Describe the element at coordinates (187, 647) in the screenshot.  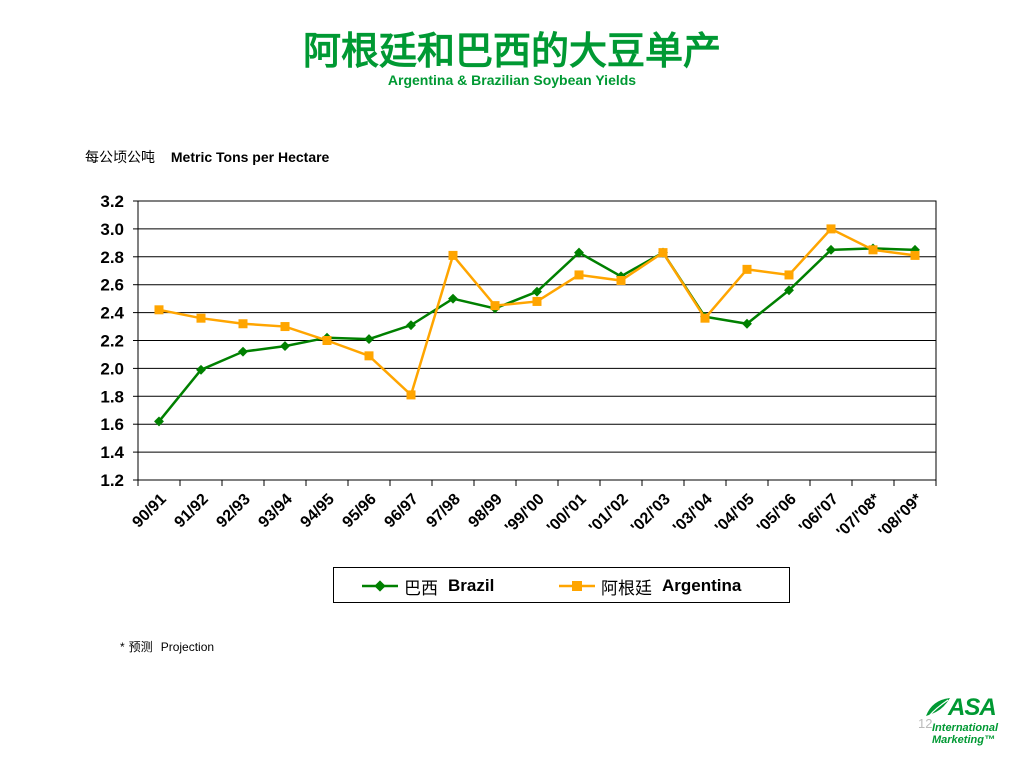
I see `footnote-en: Projection` at that location.